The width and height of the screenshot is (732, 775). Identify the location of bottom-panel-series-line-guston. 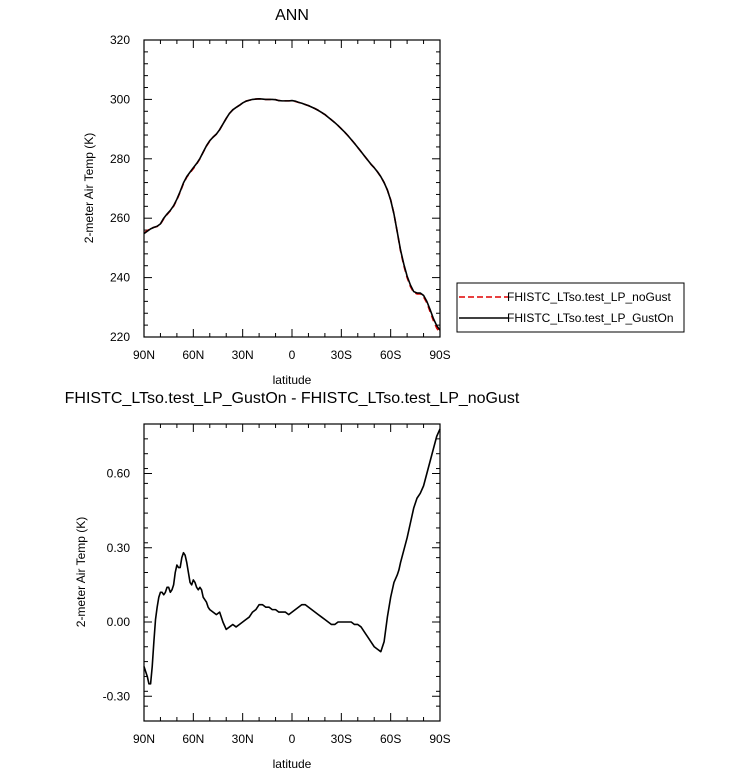
(292, 556).